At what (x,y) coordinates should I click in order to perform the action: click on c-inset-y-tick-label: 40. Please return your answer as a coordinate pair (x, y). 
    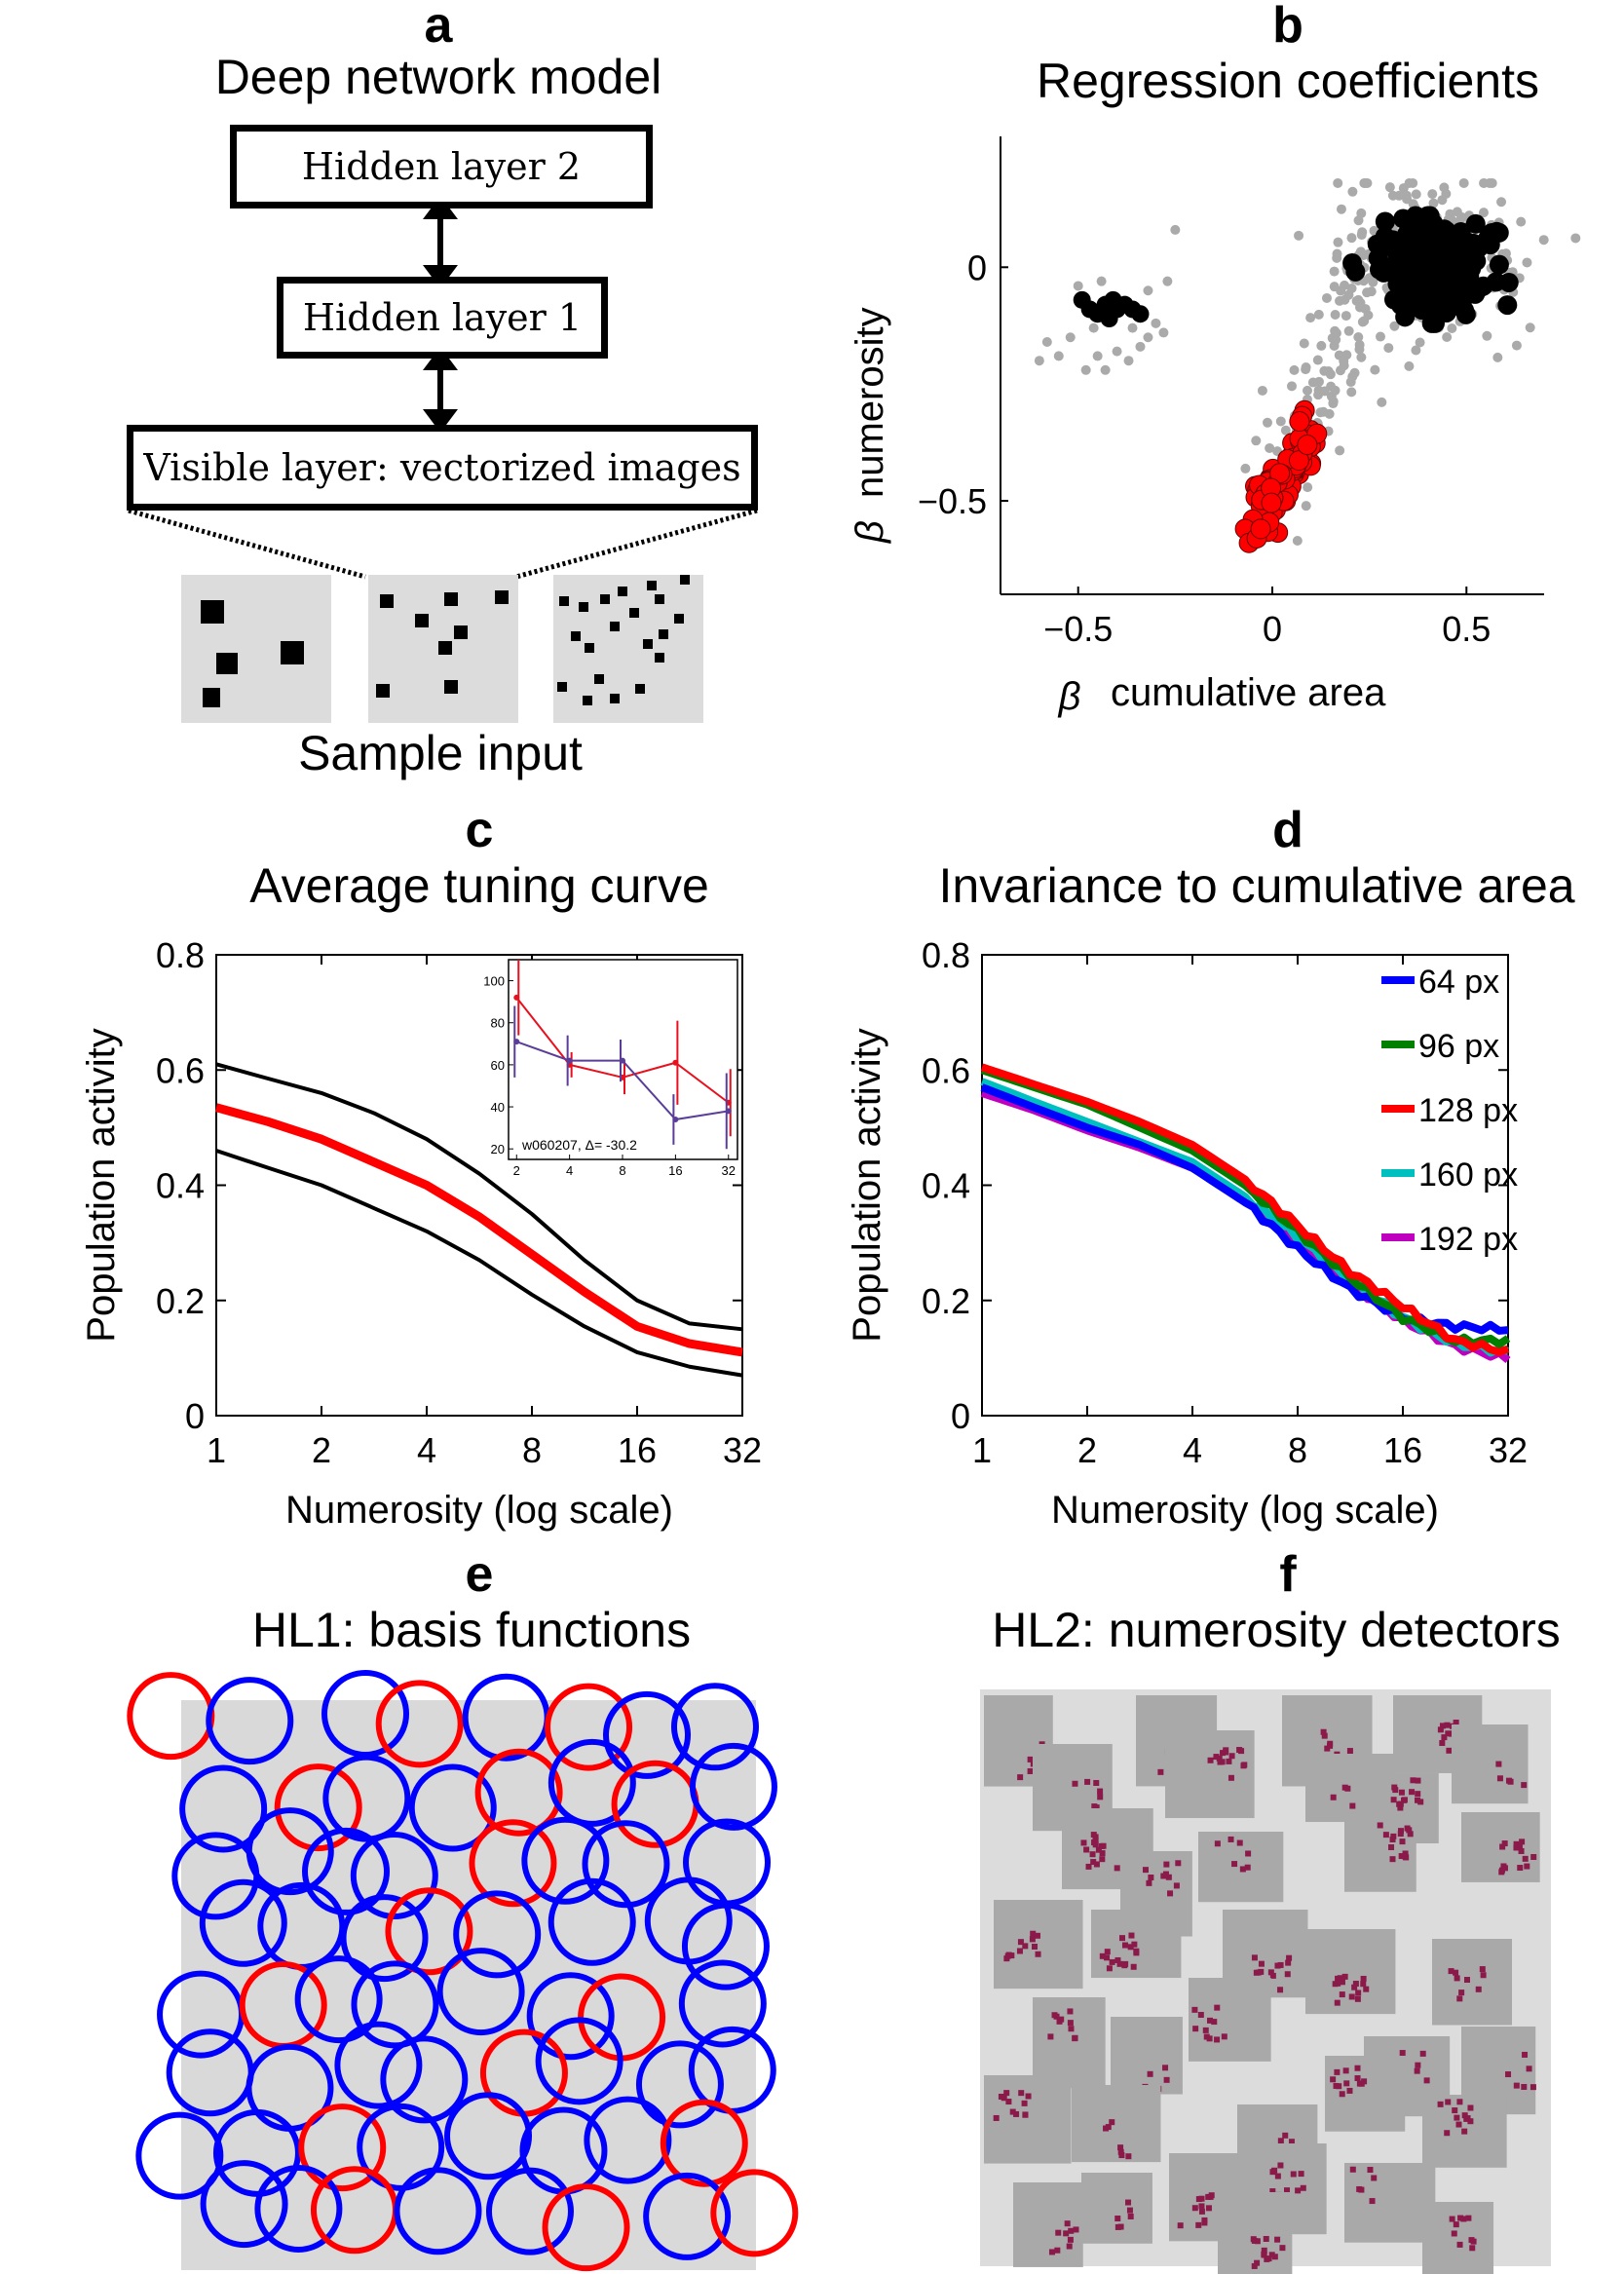
    Looking at the image, I should click on (498, 1107).